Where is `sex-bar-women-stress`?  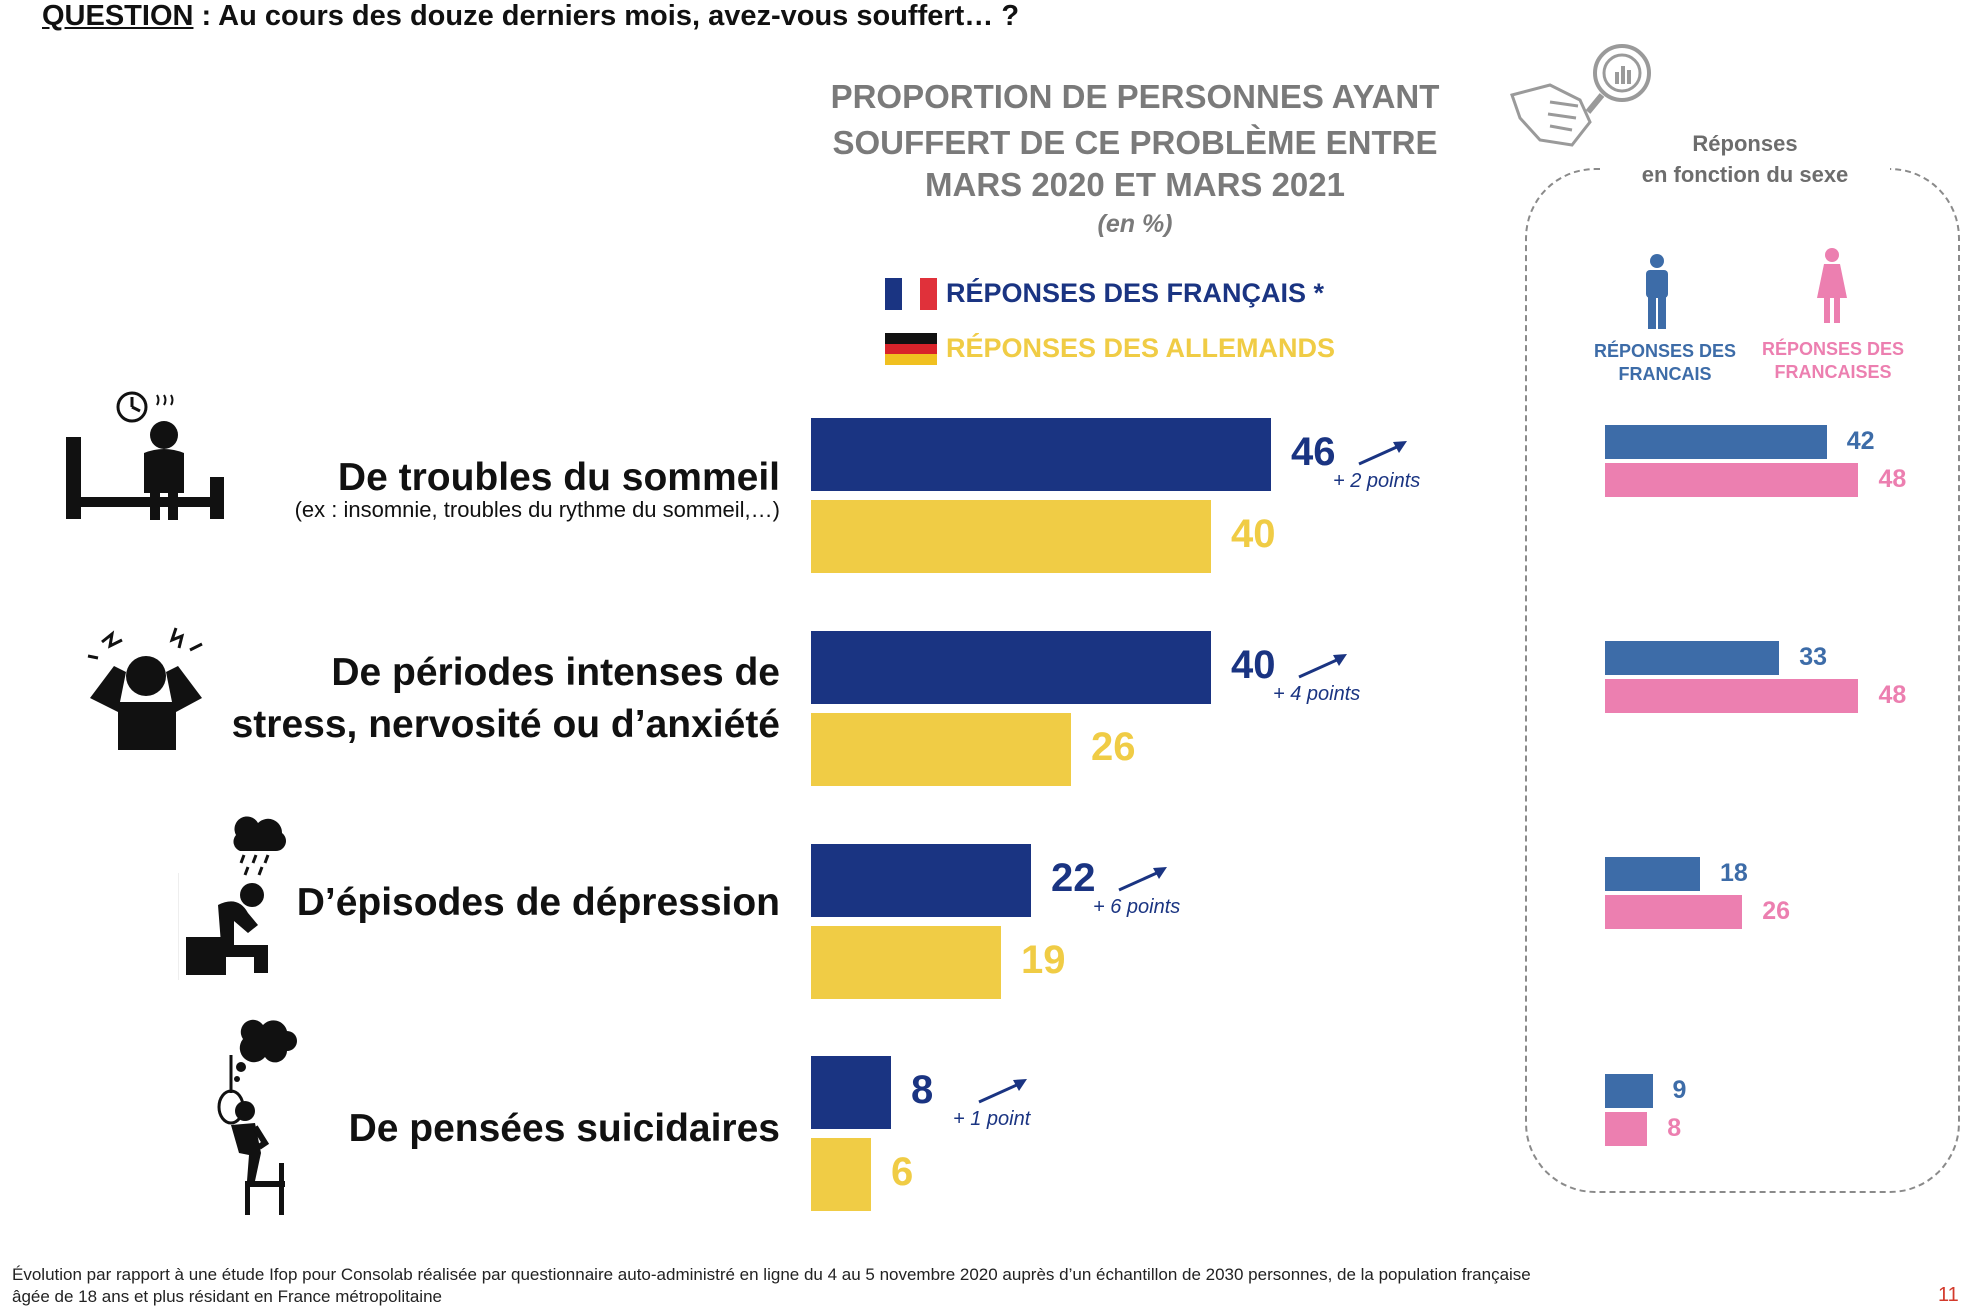 sex-bar-women-stress is located at coordinates (1732, 696).